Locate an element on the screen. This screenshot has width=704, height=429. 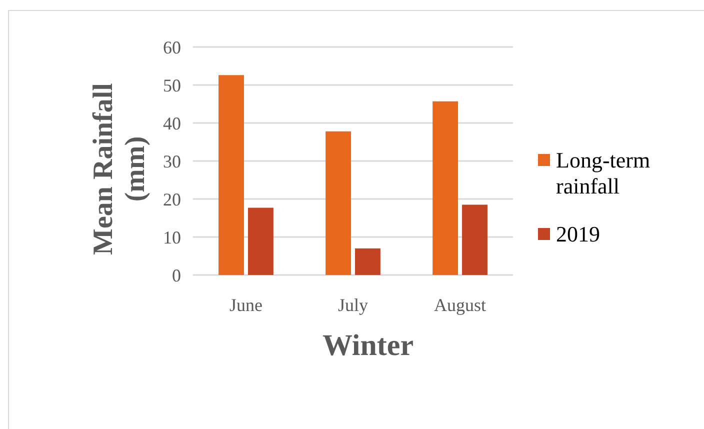
y-tick-label: 40 is located at coordinates (172, 123).